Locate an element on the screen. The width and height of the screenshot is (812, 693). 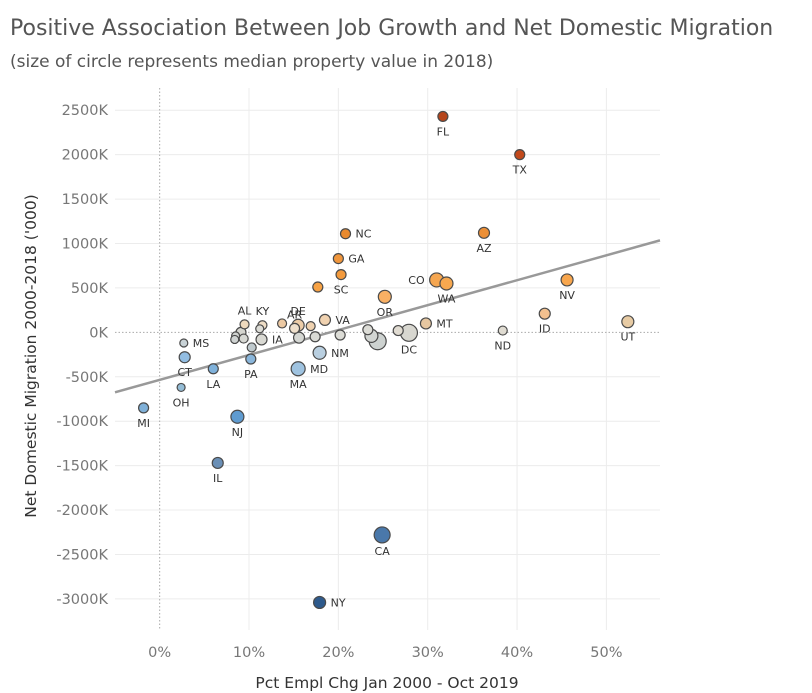
y-tick-label: -500K is located at coordinates (87, 378).